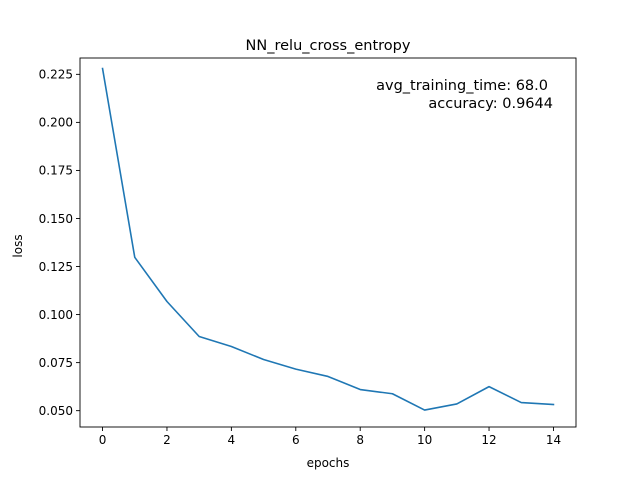 This screenshot has height=484, width=640. What do you see at coordinates (56, 75) in the screenshot?
I see `y-tick-label: 0.225` at bounding box center [56, 75].